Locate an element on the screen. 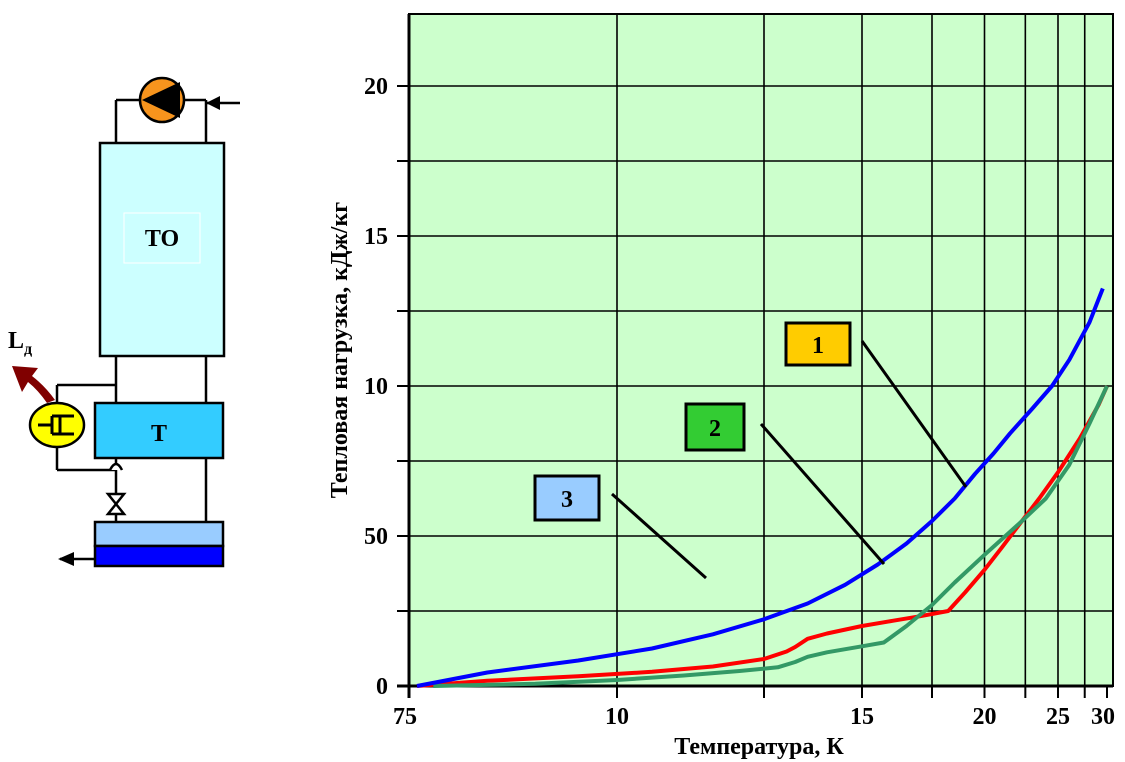  outlet-arrow-icon is located at coordinates (66, 559).